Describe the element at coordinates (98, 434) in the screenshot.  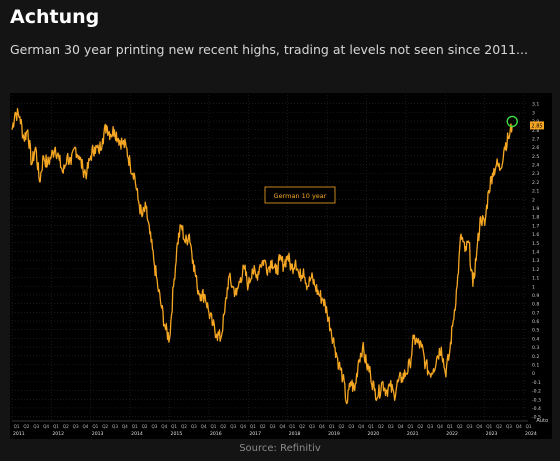
I see `x-year-label: 2013` at that location.